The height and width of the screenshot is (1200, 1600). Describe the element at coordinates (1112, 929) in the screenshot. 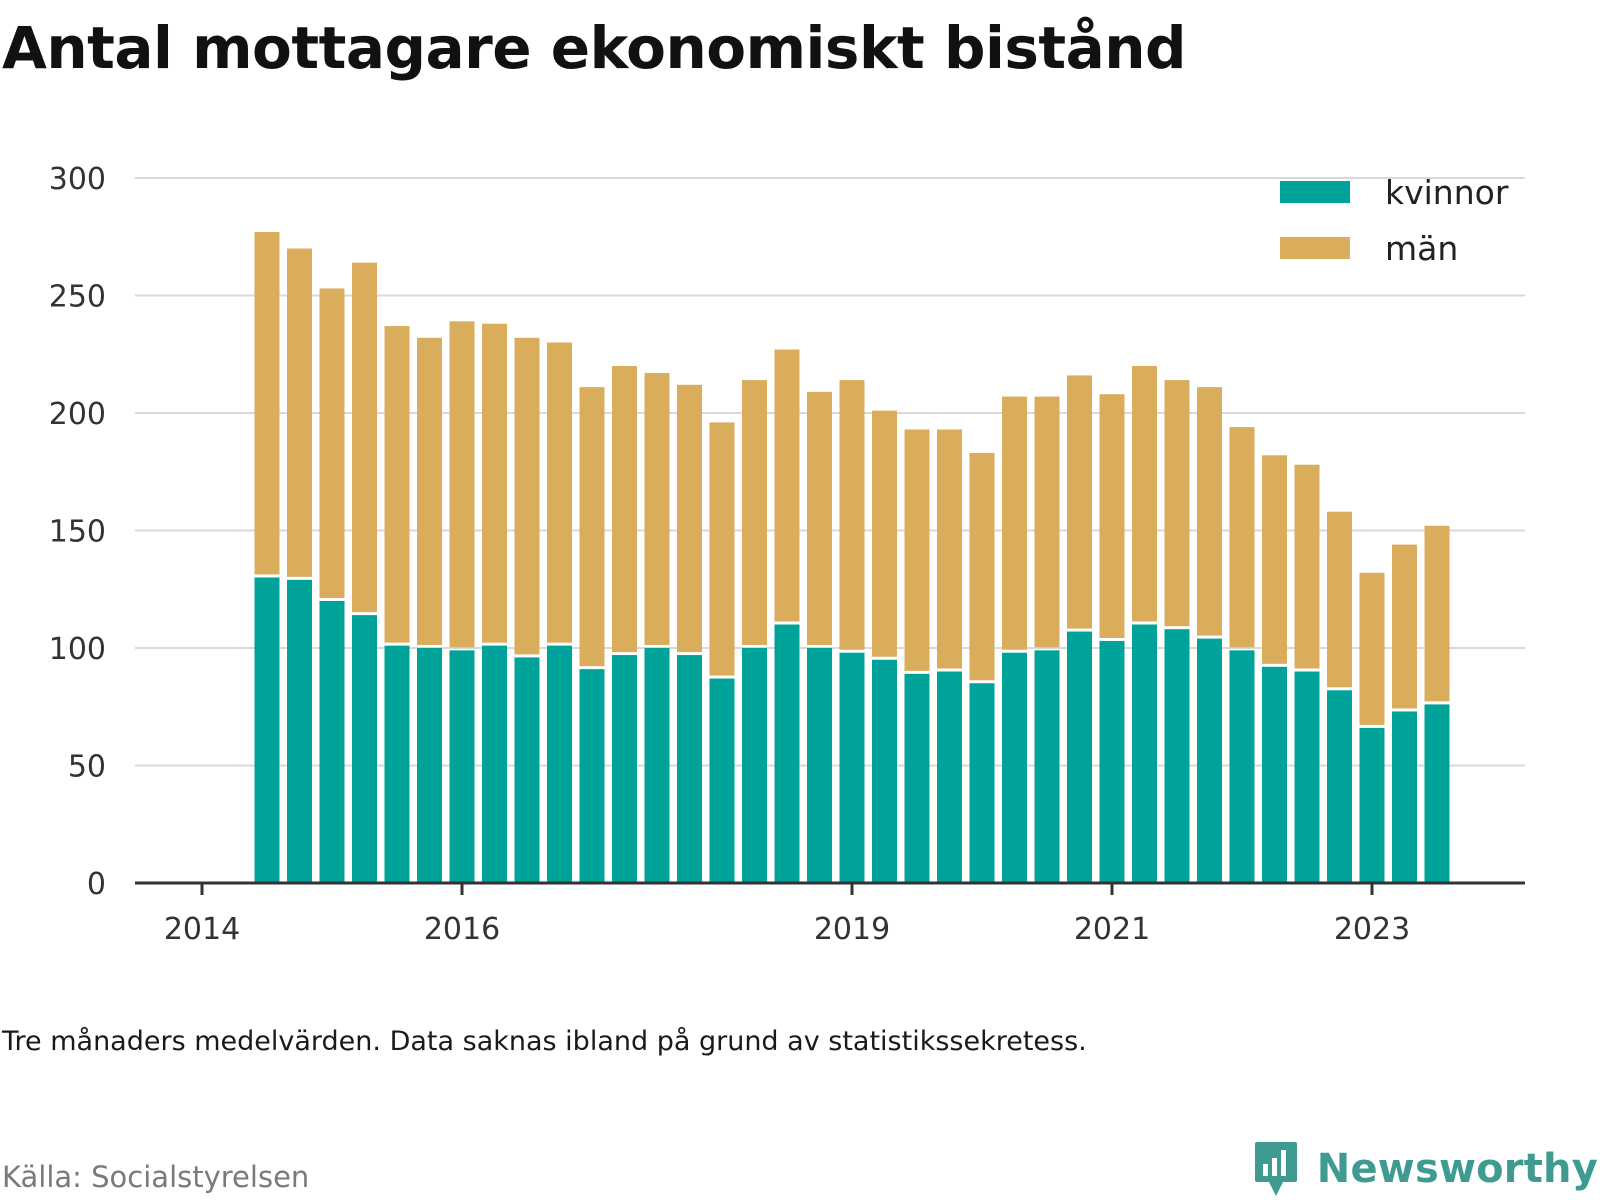

I see `x-tick-label-2021: 2021` at that location.